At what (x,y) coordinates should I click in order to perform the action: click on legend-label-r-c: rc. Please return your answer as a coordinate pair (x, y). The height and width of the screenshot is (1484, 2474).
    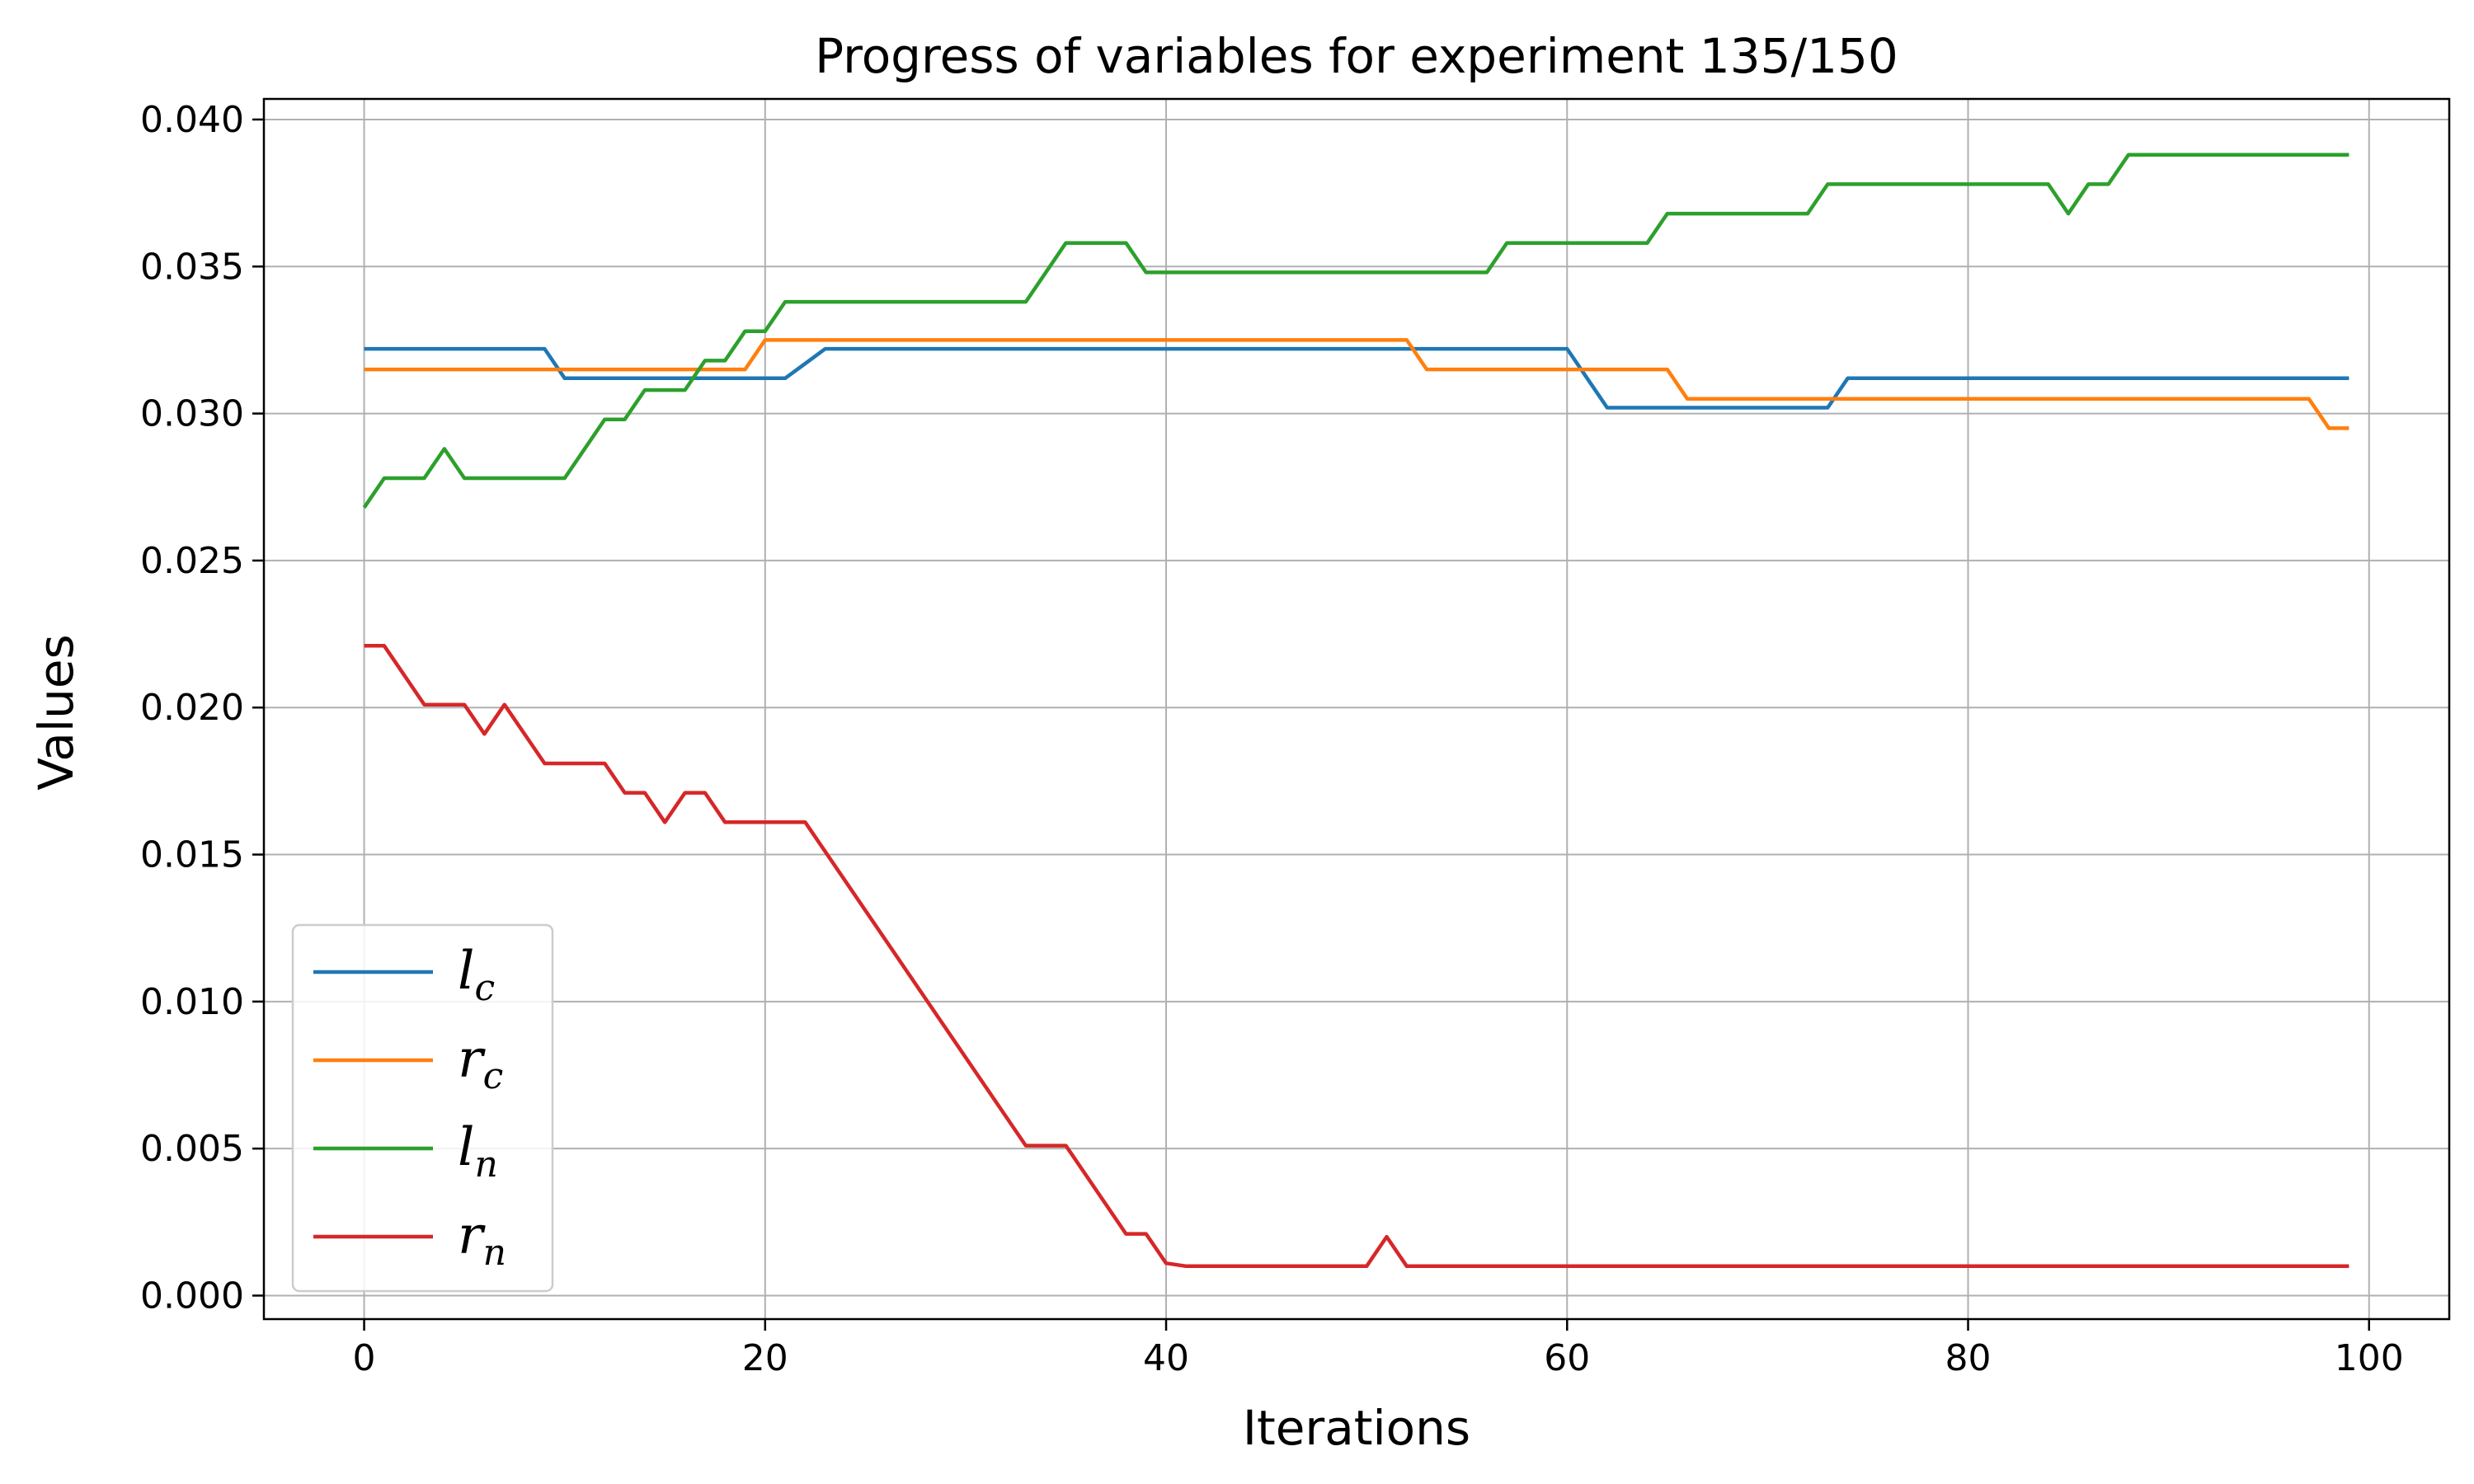
    Looking at the image, I should click on (480, 1063).